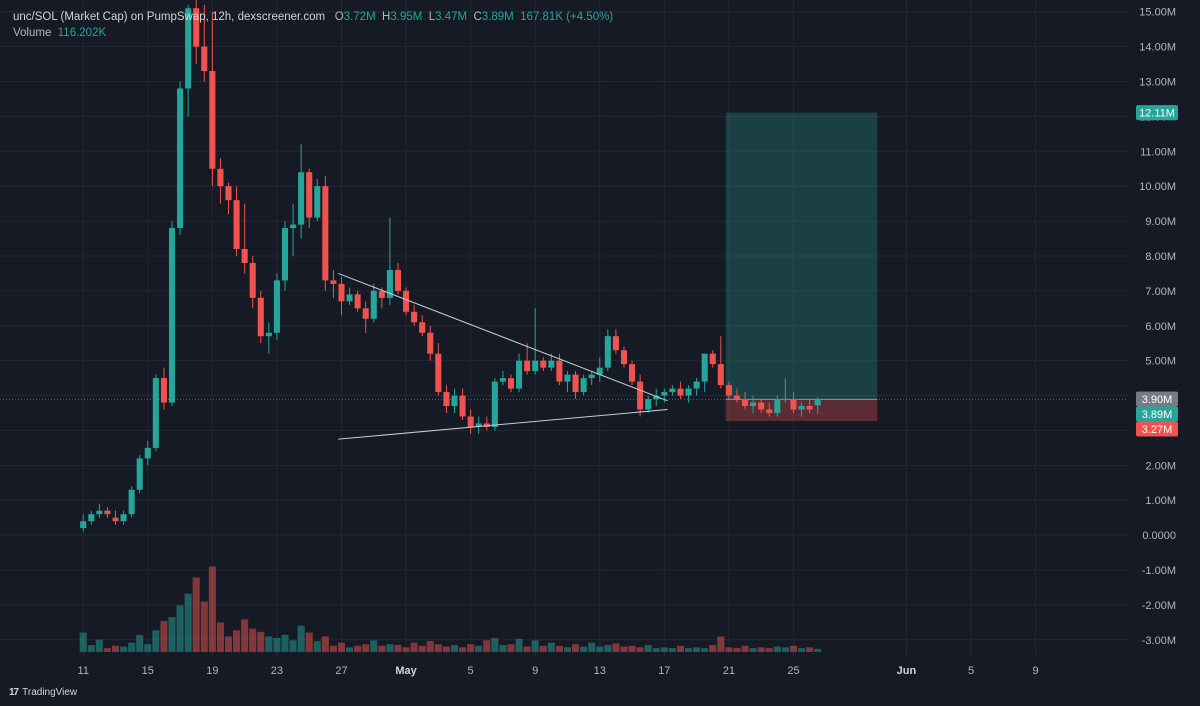 The height and width of the screenshot is (706, 1200). What do you see at coordinates (503, 356) in the screenshot?
I see `triangle-pattern` at bounding box center [503, 356].